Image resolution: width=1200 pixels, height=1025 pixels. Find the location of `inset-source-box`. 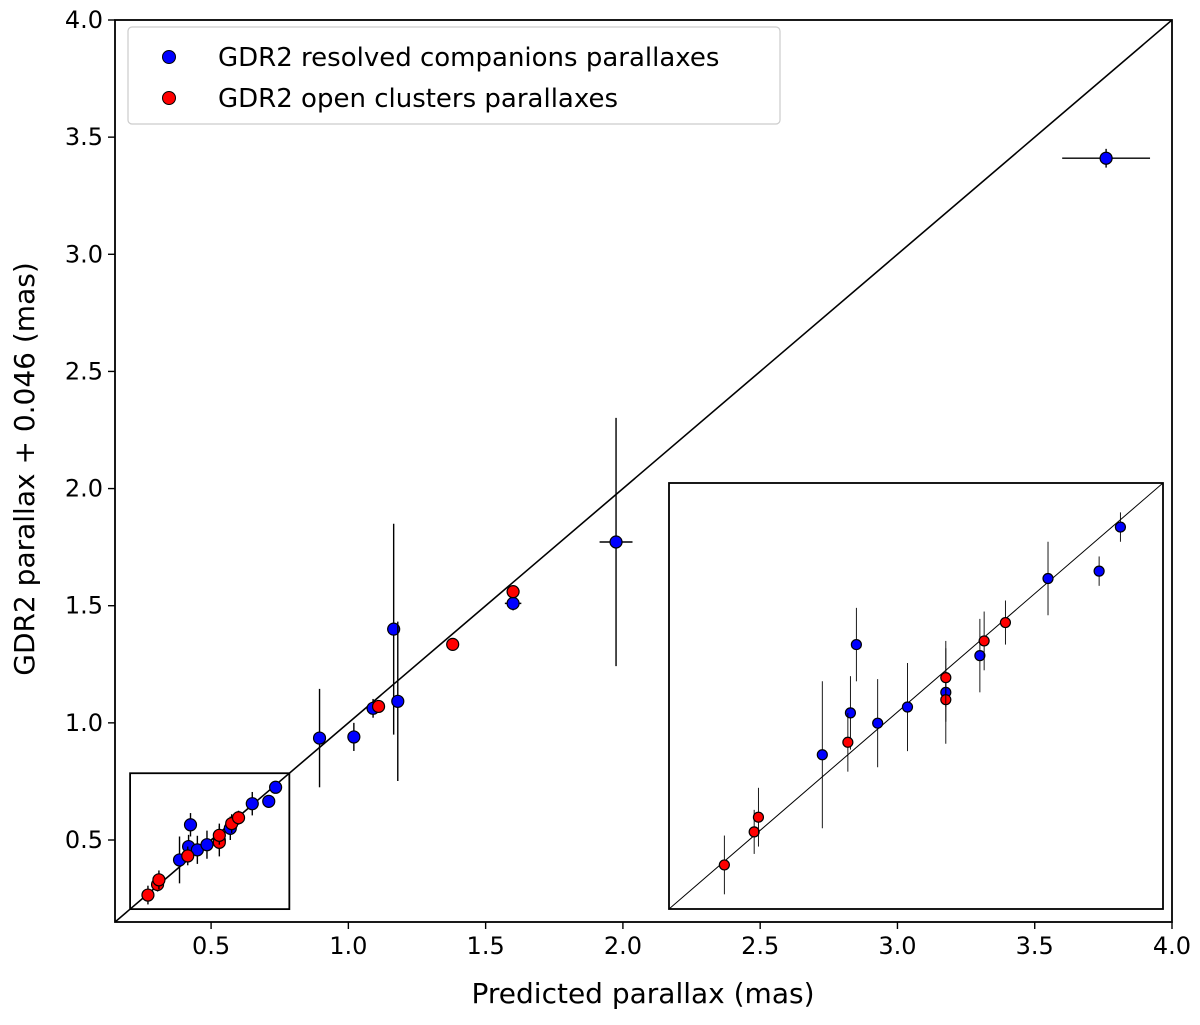

inset-source-box is located at coordinates (210, 841).